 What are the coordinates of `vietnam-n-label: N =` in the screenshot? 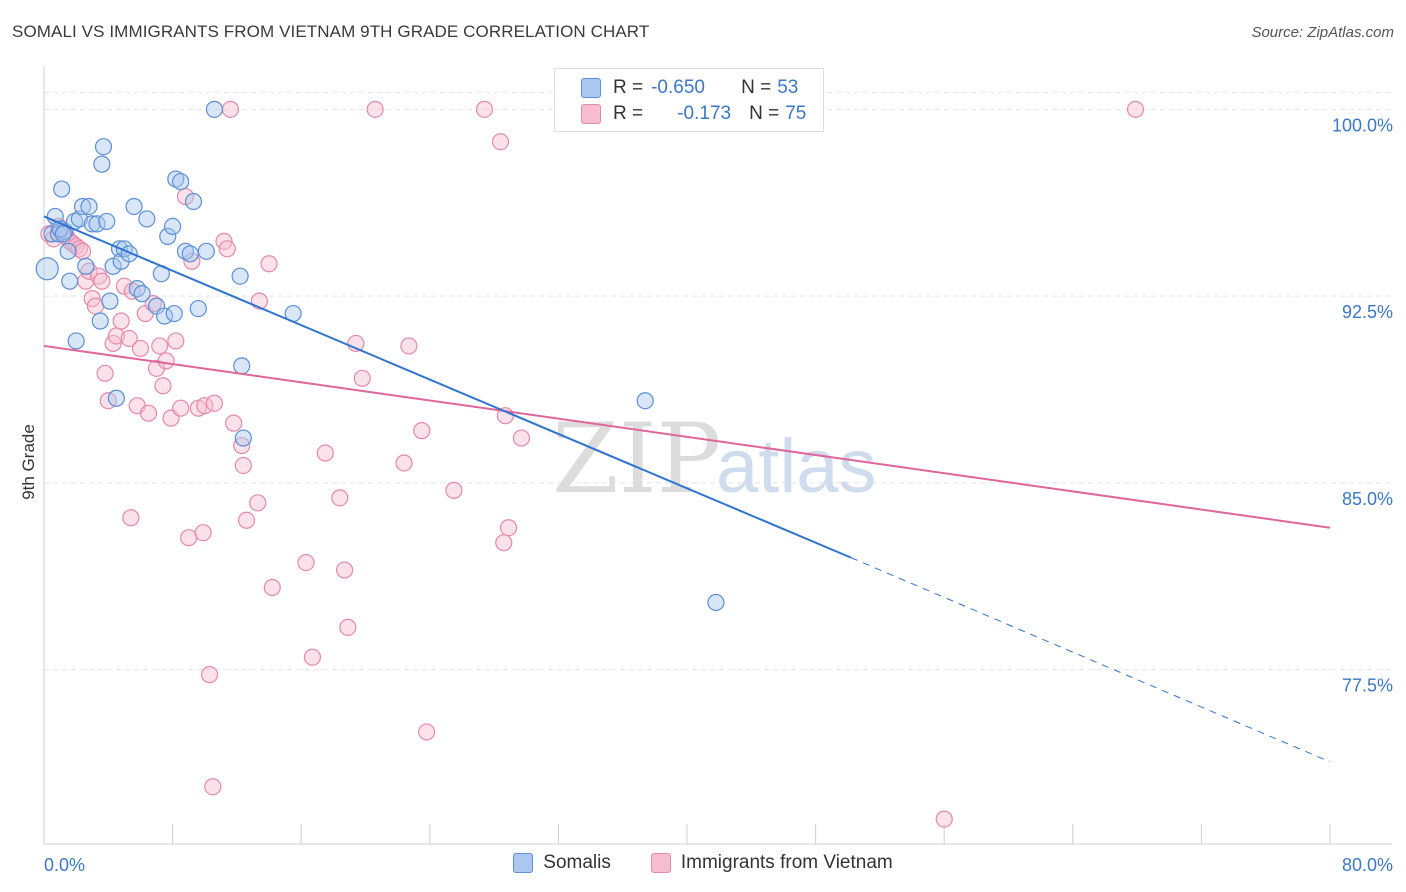 It's located at (764, 113).